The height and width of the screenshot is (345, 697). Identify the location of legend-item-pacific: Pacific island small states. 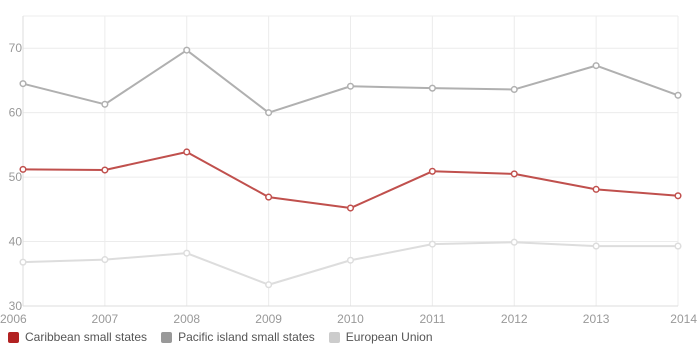
(238, 337).